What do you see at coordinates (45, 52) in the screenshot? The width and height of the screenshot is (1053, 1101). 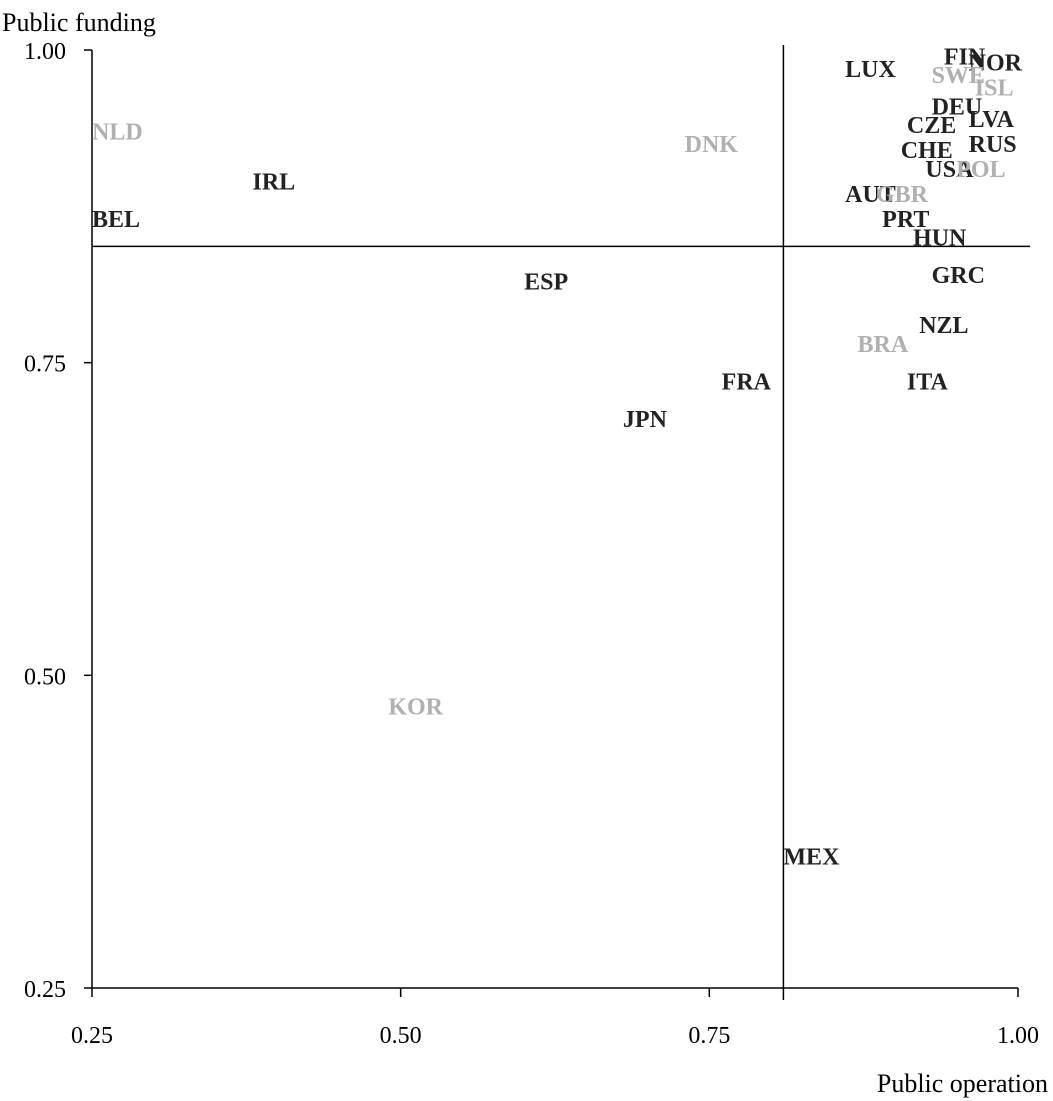 I see `y-tick-label: 1.00` at bounding box center [45, 52].